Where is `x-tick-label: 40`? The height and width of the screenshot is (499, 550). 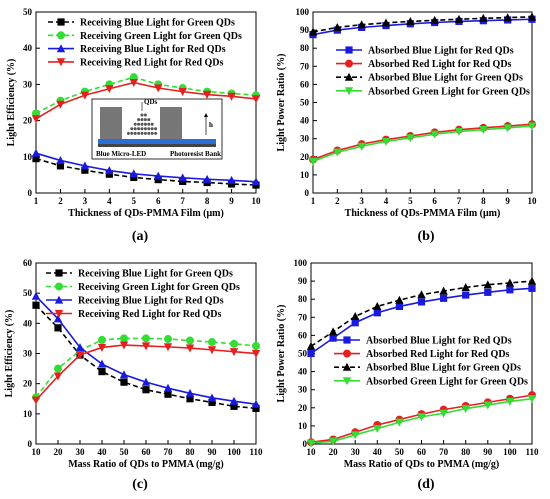
x-tick-label: 40 is located at coordinates (378, 452).